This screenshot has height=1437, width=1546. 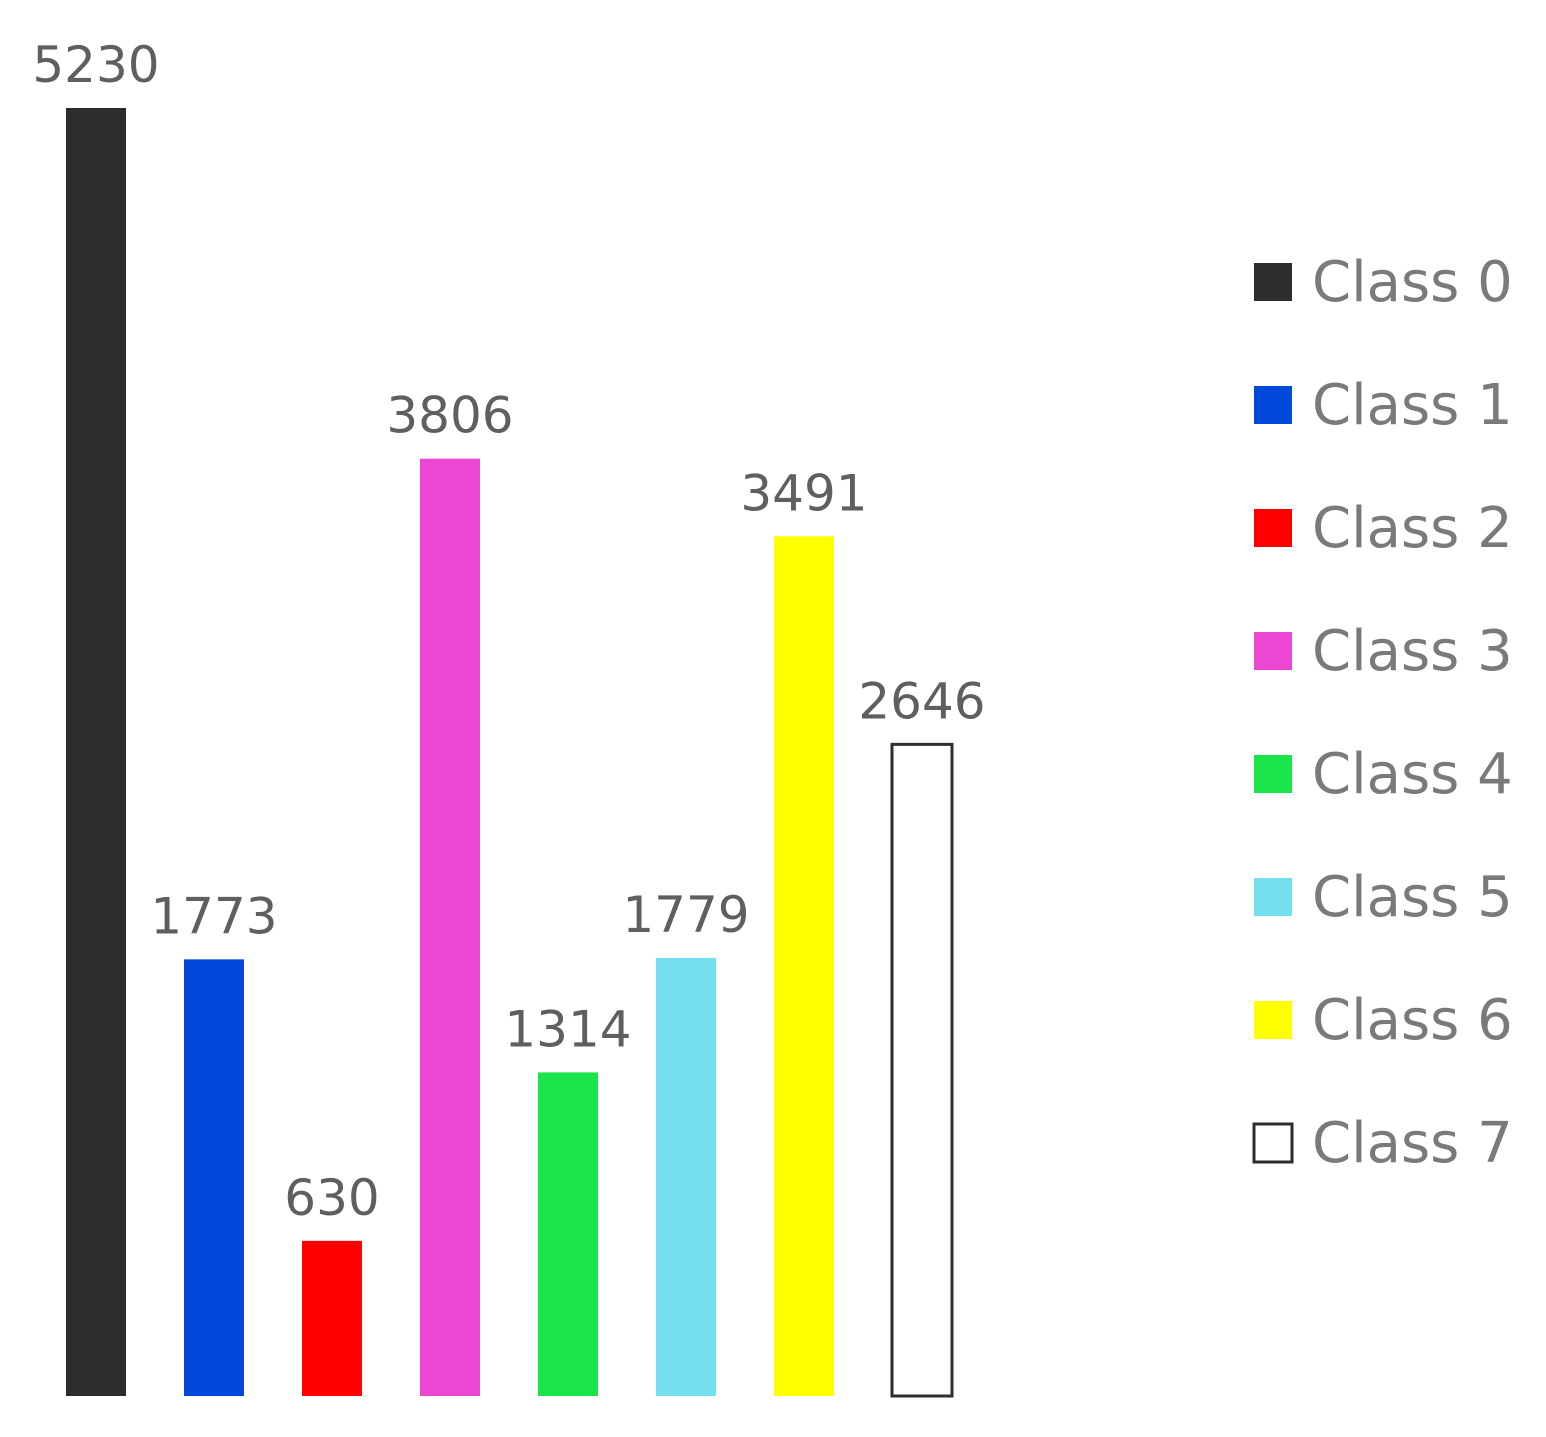 I want to click on legend-label-class-4: Class 4, so click(x=1412, y=774).